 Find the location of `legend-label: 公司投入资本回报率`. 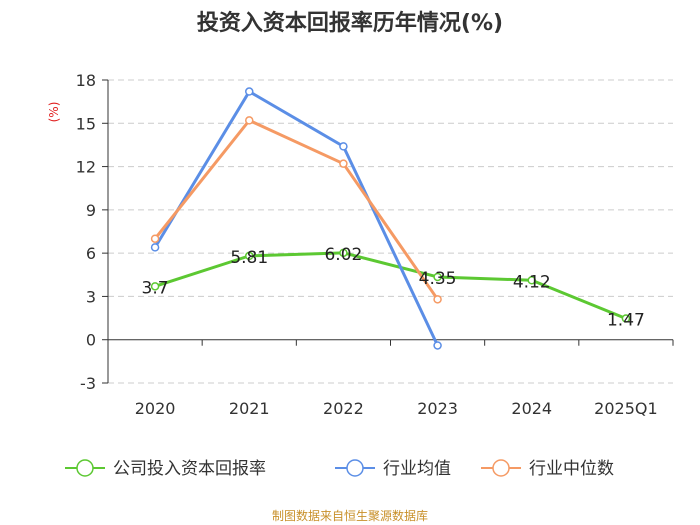

legend-label: 公司投入资本回报率 is located at coordinates (189, 469).